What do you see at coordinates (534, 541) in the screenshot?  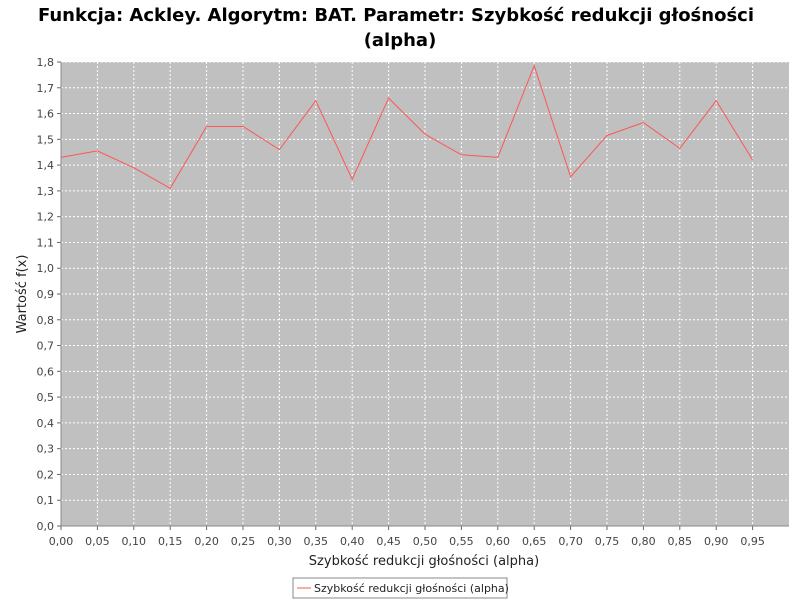 I see `x-tick-label: 0,65` at bounding box center [534, 541].